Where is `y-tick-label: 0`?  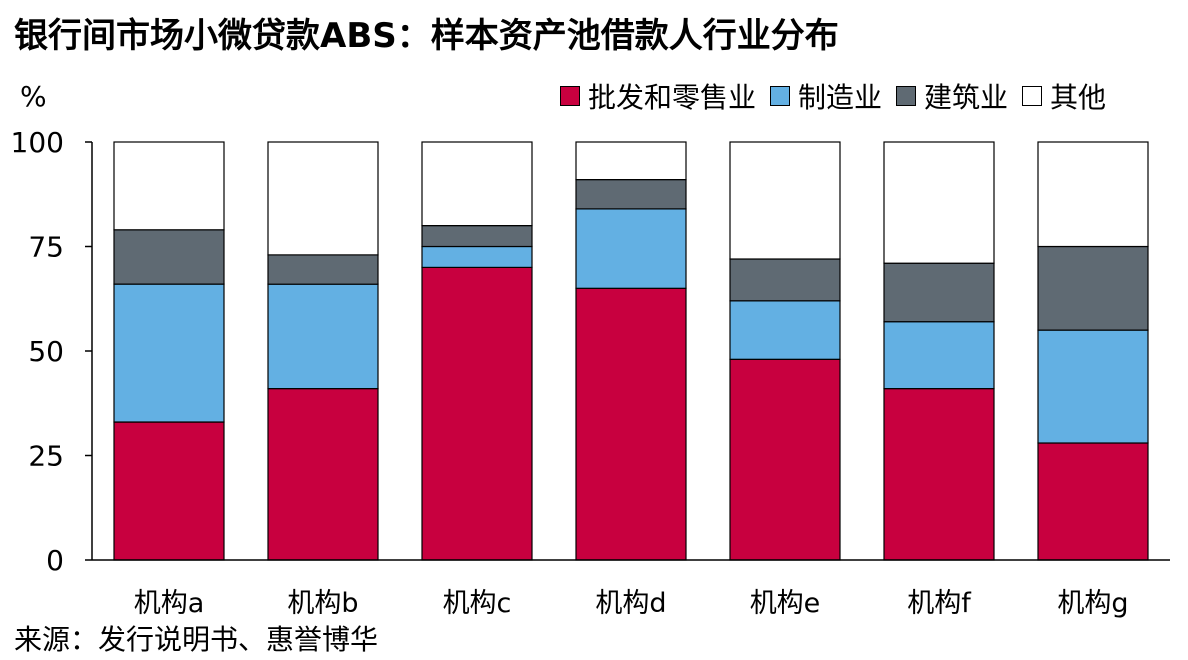
y-tick-label: 0 is located at coordinates (55, 560).